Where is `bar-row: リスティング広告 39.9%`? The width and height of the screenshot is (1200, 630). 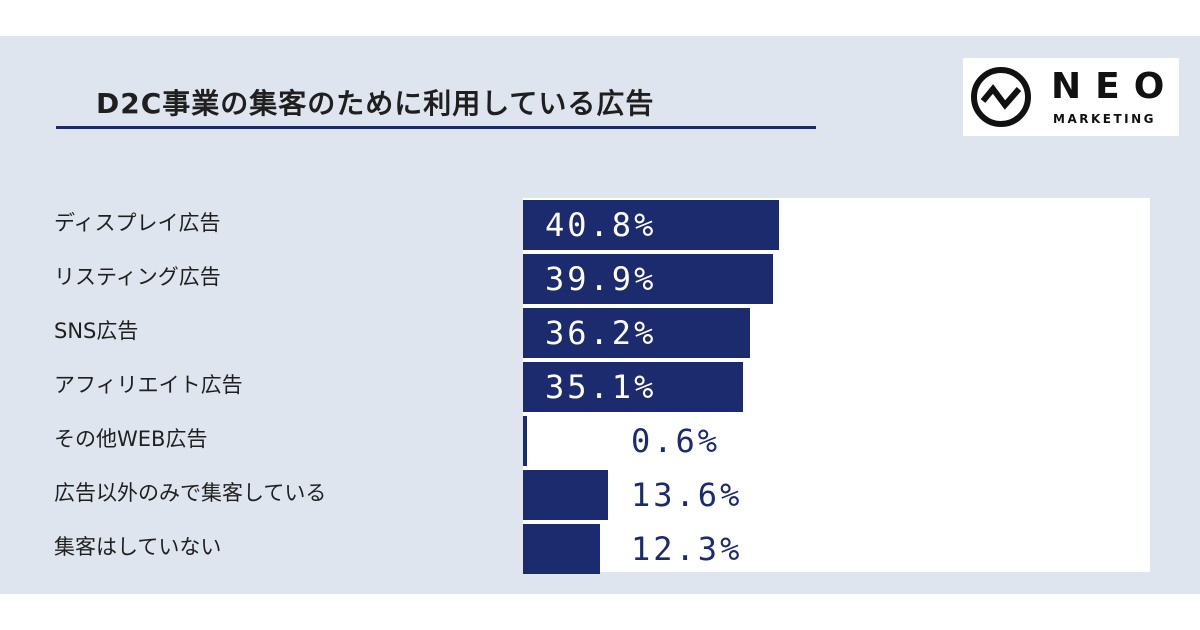 bar-row: リスティング広告 39.9% is located at coordinates (600, 278).